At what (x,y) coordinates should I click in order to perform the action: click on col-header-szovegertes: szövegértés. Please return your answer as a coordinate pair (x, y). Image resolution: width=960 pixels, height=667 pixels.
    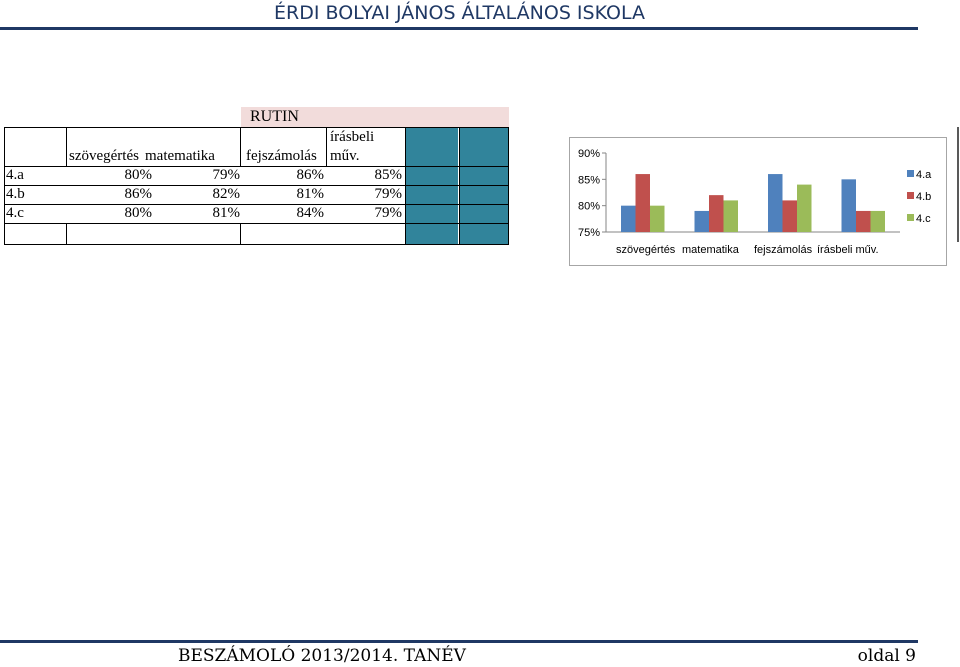
    Looking at the image, I should click on (104, 156).